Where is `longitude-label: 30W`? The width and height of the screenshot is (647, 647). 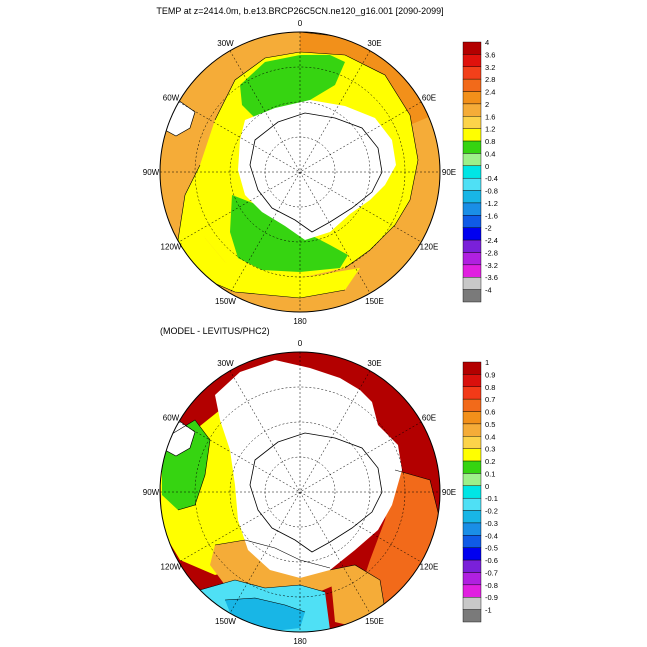 longitude-label: 30W is located at coordinates (225, 363).